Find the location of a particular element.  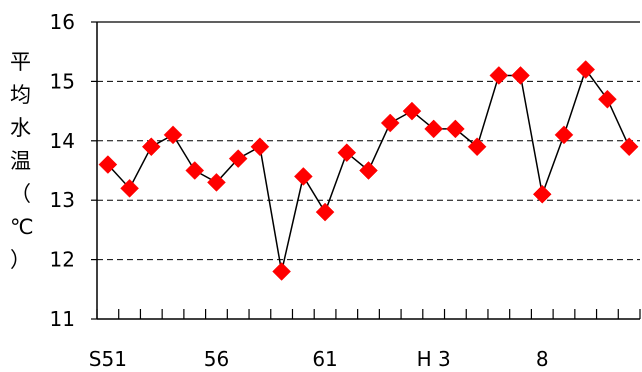

y-axis-label-char: 平 is located at coordinates (20, 62).